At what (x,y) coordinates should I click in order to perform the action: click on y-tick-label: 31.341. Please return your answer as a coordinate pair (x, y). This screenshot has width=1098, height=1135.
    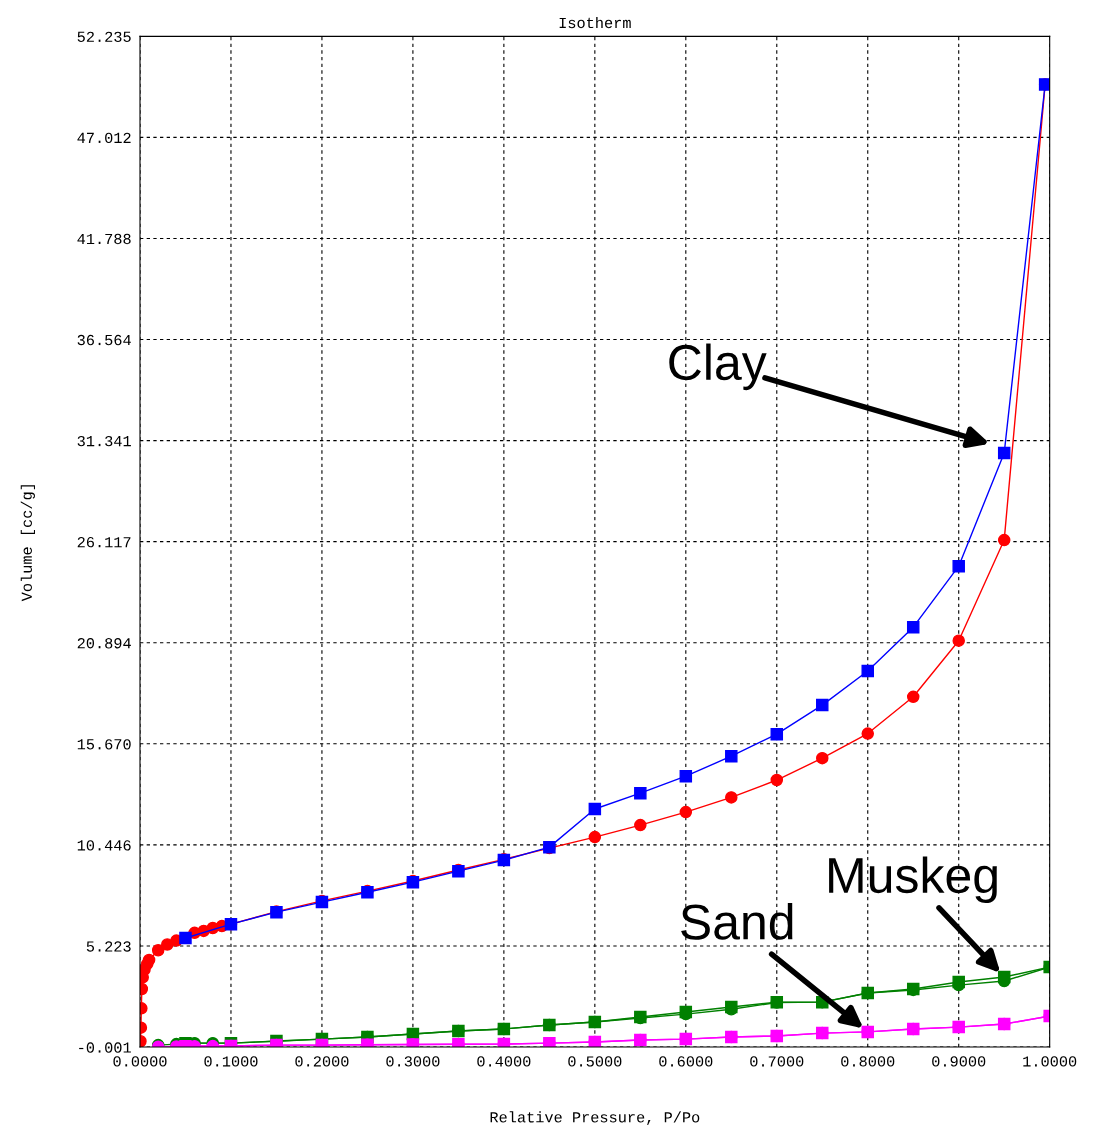
    Looking at the image, I should click on (104, 441).